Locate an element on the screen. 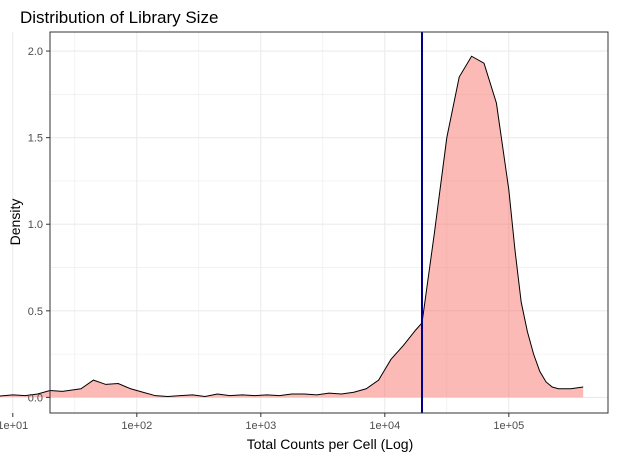  x-axis: 1e+01 1e+02 1e+03 1e+04 1e+05 is located at coordinates (262, 422).